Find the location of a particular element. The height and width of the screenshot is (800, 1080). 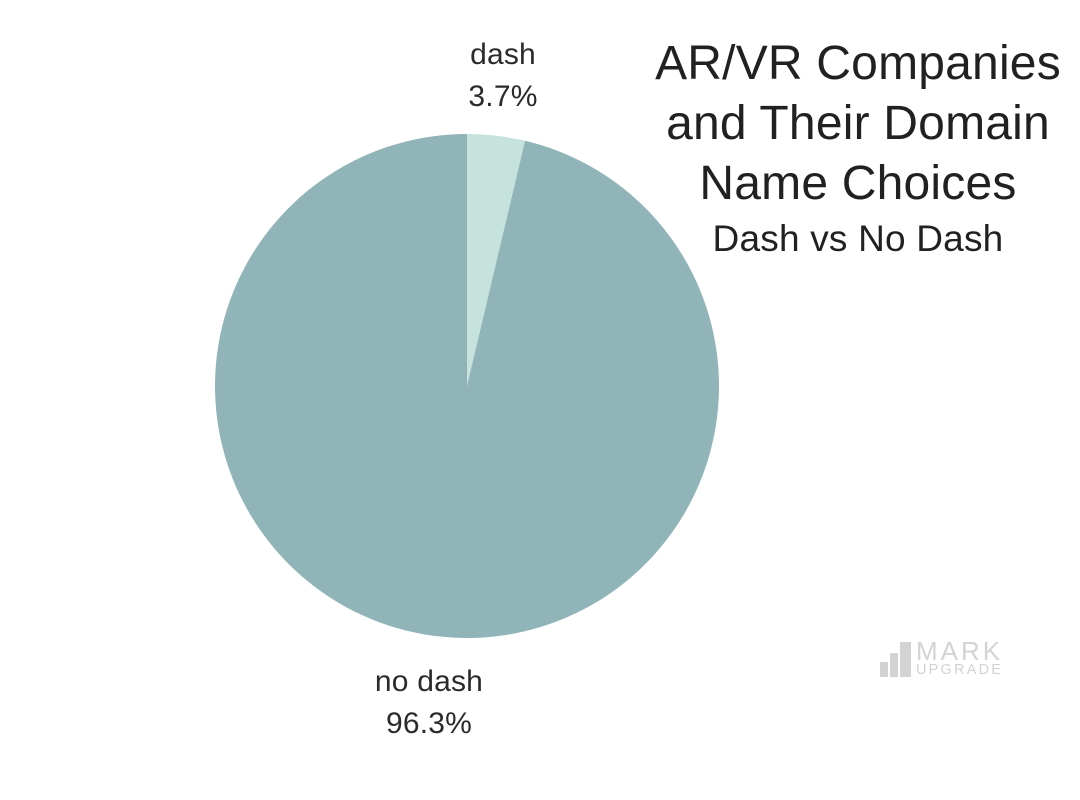

slice-label-dash-percent: 3.7% is located at coordinates (503, 96).